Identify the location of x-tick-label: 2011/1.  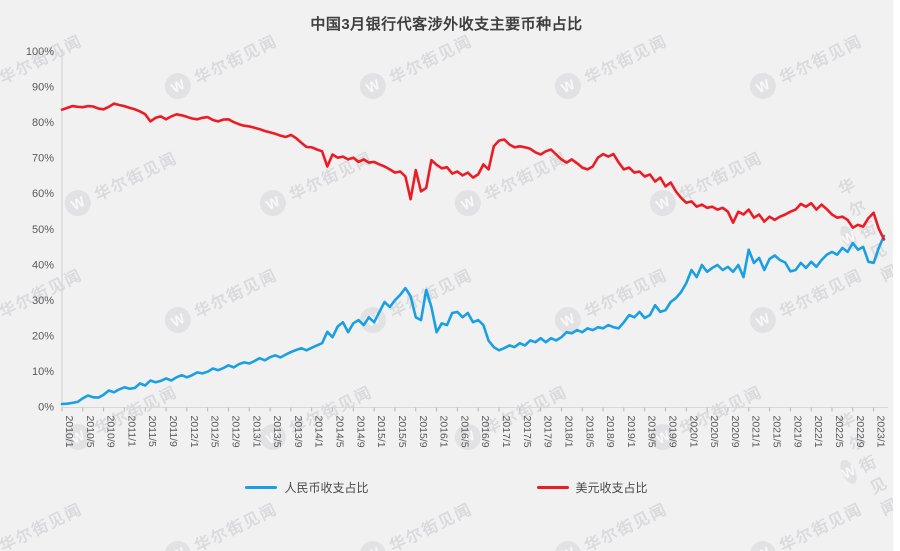
(131, 431).